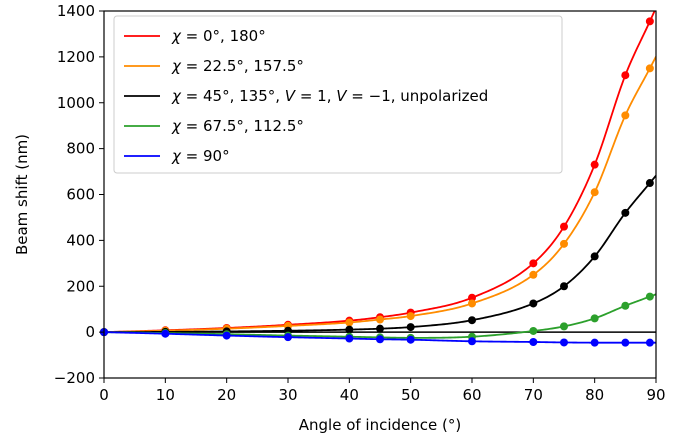 The height and width of the screenshot is (445, 694). What do you see at coordinates (165, 395) in the screenshot?
I see `x-tick-label: 10` at bounding box center [165, 395].